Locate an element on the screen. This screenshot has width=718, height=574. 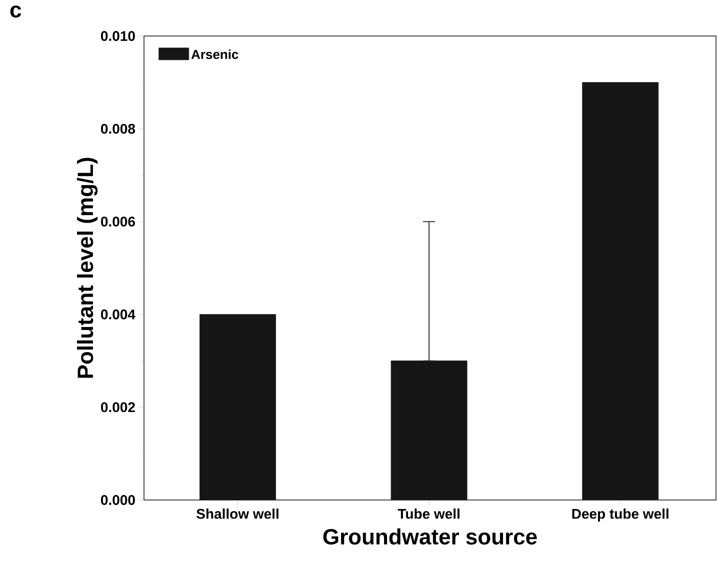
y-axis-title: Pollutant level (mg/L) is located at coordinates (87, 268).